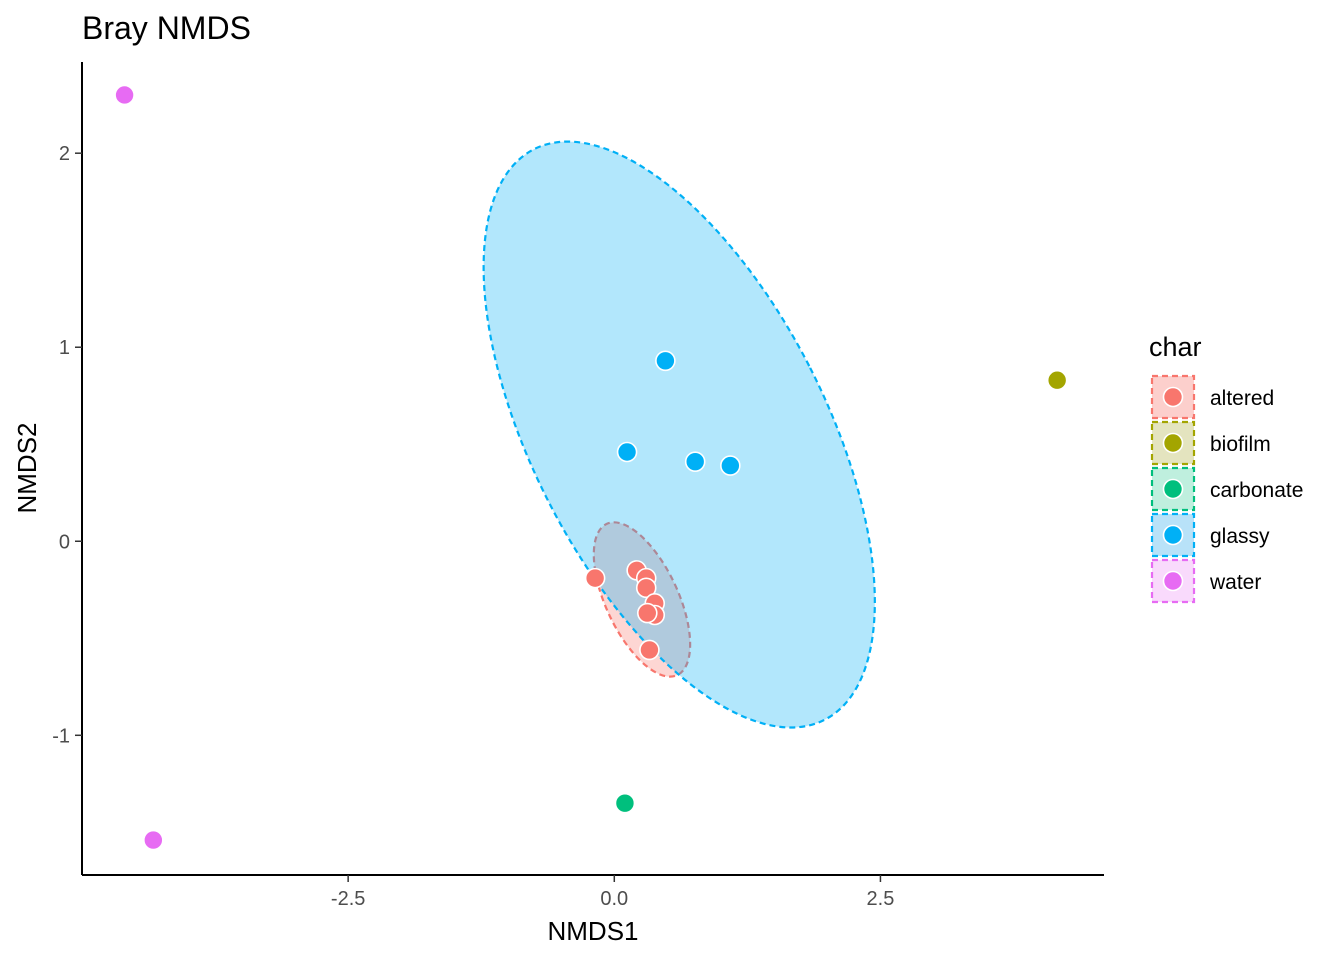  I want to click on y-tick-label: 2, so click(64, 154).